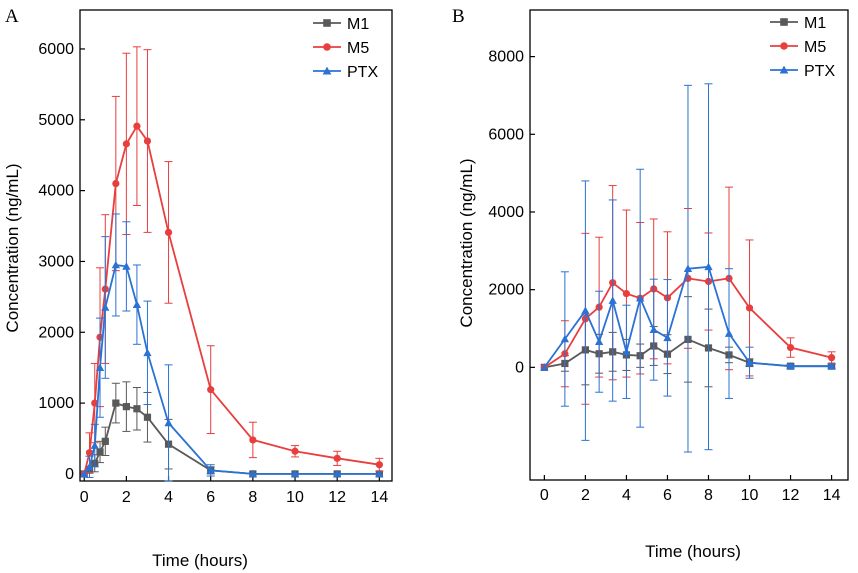  What do you see at coordinates (200, 560) in the screenshot?
I see `panel-a-x-axis-label: Time (hours)` at bounding box center [200, 560].